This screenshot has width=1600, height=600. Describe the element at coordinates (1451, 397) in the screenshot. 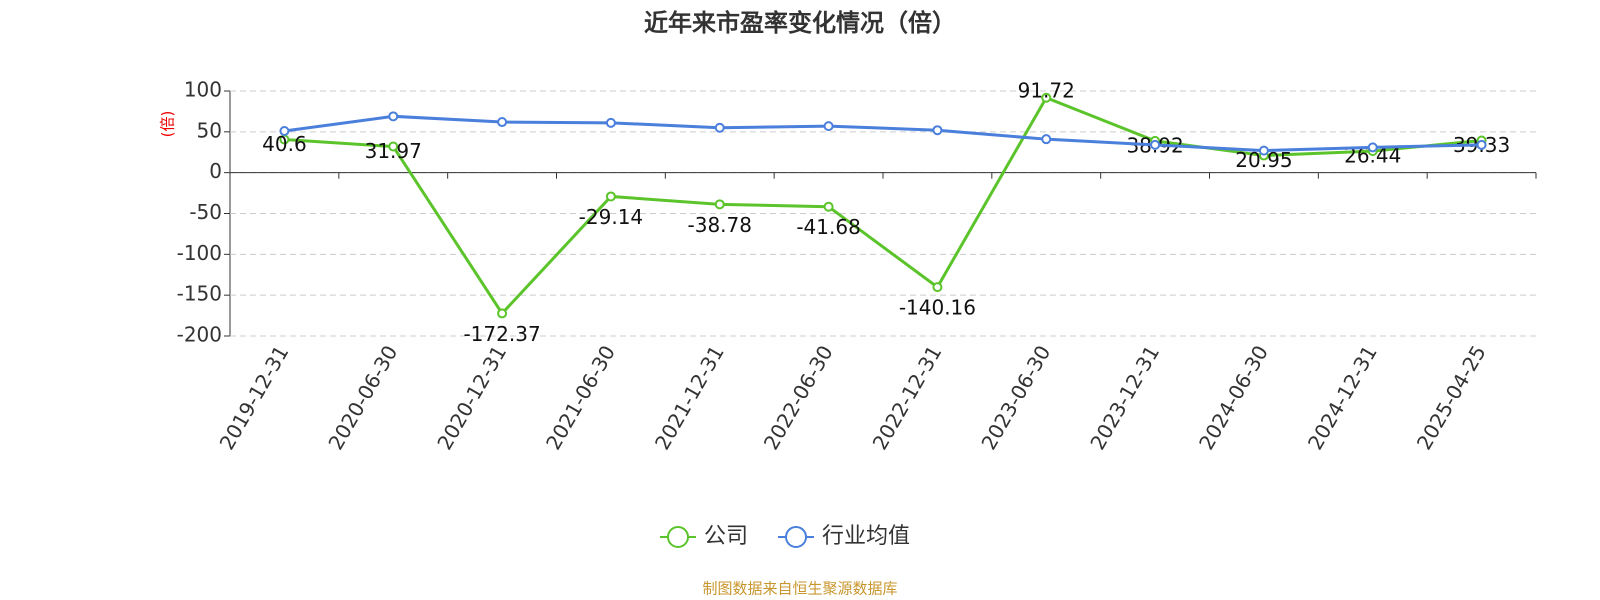

I see `x-tick-label: 2025-04-25` at that location.